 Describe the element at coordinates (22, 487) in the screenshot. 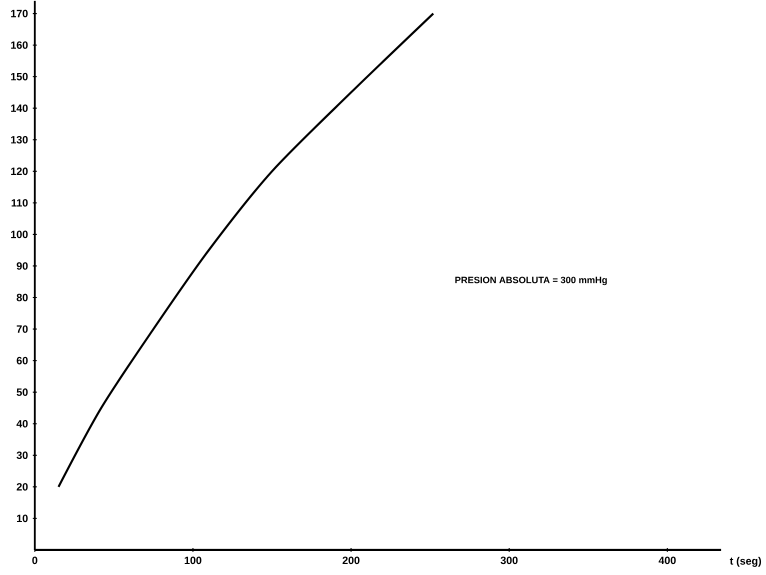

I see `y-tick-label: 20` at that location.